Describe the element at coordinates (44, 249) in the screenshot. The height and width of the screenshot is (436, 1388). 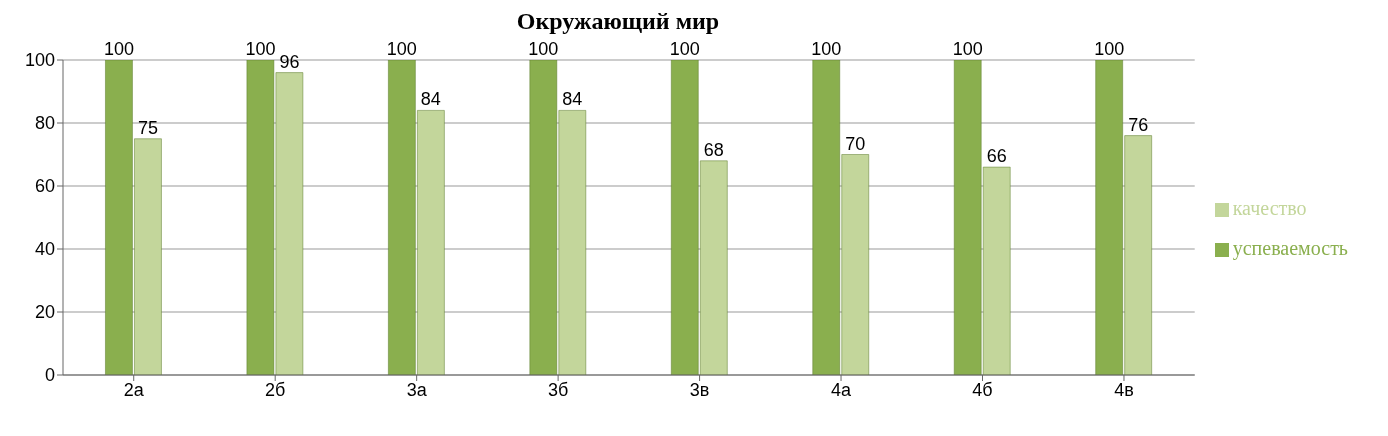
I see `y-tick-label: 40` at that location.